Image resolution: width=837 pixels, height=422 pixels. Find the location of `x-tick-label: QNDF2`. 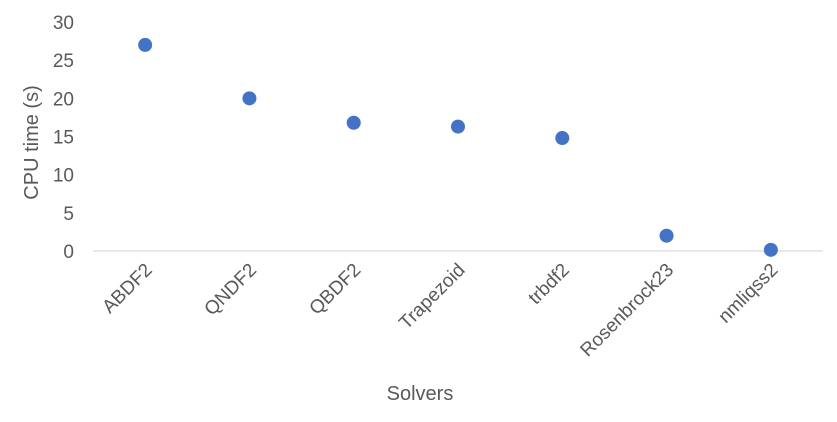

x-tick-label: QNDF2 is located at coordinates (231, 290).